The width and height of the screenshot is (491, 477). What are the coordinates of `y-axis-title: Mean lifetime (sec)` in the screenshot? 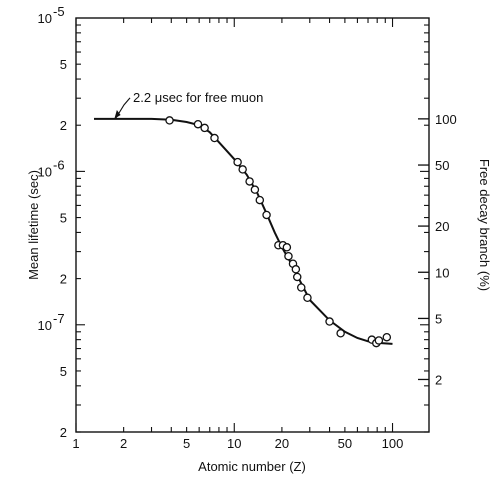 It's located at (33, 225).